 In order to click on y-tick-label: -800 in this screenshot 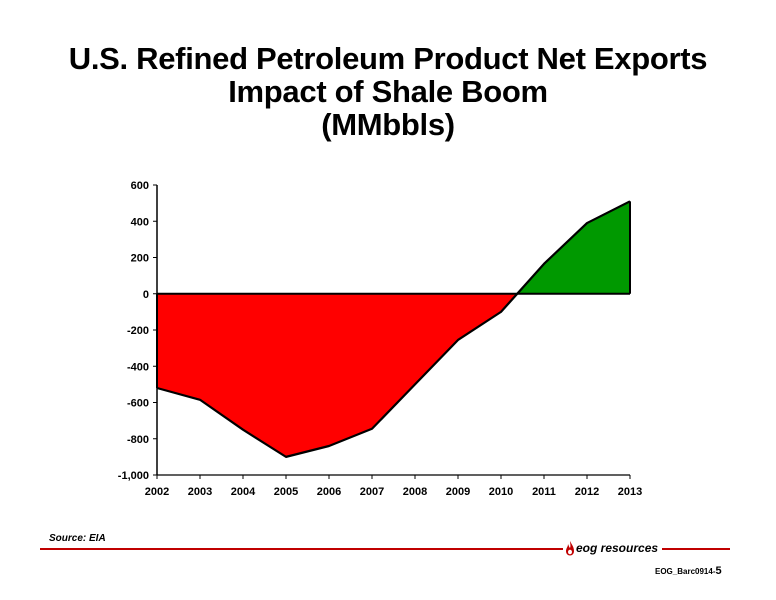, I will do `click(138, 440)`.